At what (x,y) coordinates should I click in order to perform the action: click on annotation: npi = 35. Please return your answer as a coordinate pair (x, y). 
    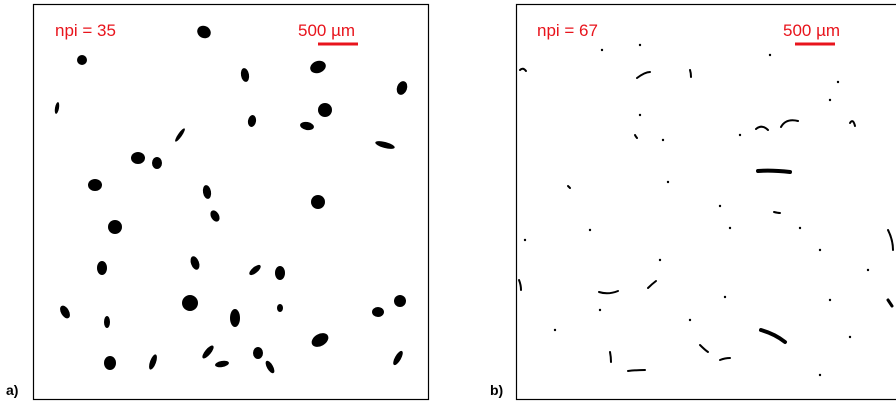
    Looking at the image, I should click on (85, 30).